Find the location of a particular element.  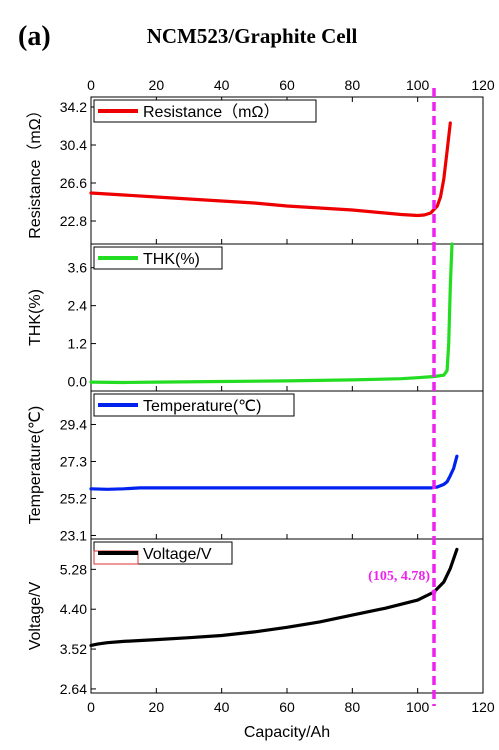

x-tick-label: 120 is located at coordinates (483, 707).